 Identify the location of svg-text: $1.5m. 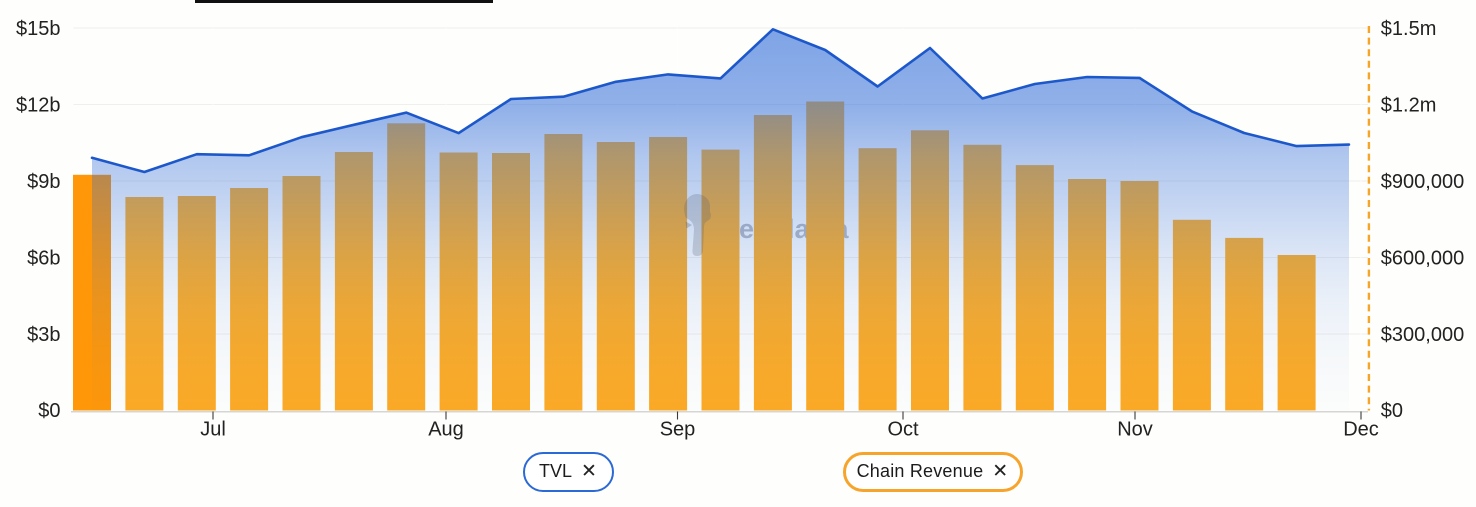
(1409, 29).